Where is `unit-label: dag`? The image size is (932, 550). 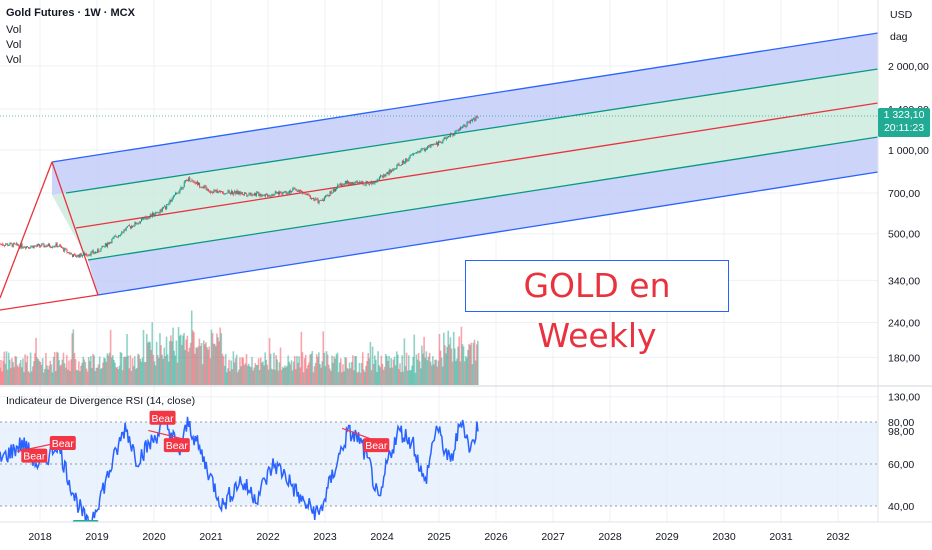
unit-label: dag is located at coordinates (899, 37).